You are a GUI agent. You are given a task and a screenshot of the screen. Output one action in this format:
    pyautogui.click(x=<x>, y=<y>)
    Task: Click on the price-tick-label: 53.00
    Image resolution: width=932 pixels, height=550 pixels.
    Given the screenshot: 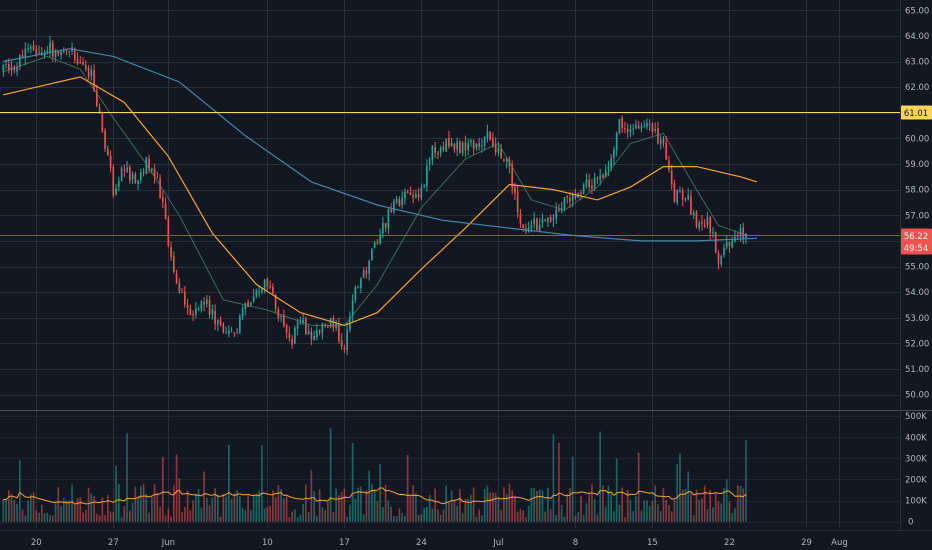 What is the action you would take?
    pyautogui.click(x=917, y=319)
    